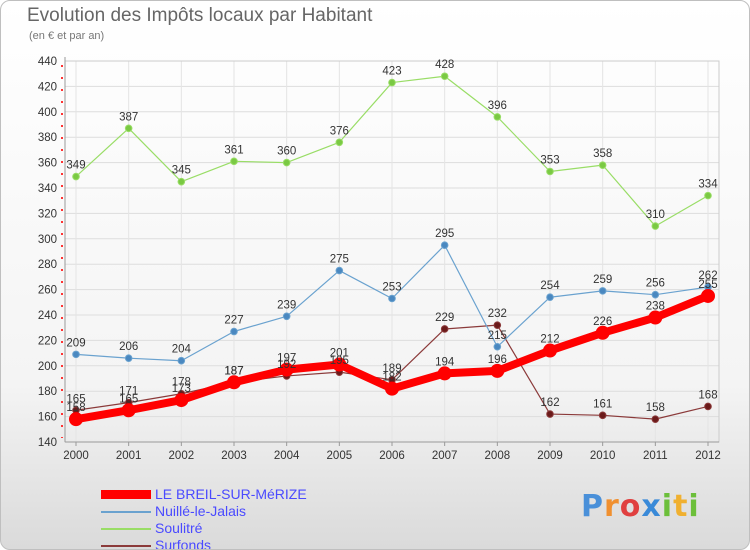  What do you see at coordinates (47, 341) in the screenshot?
I see `y-tick-label: 220` at bounding box center [47, 341].